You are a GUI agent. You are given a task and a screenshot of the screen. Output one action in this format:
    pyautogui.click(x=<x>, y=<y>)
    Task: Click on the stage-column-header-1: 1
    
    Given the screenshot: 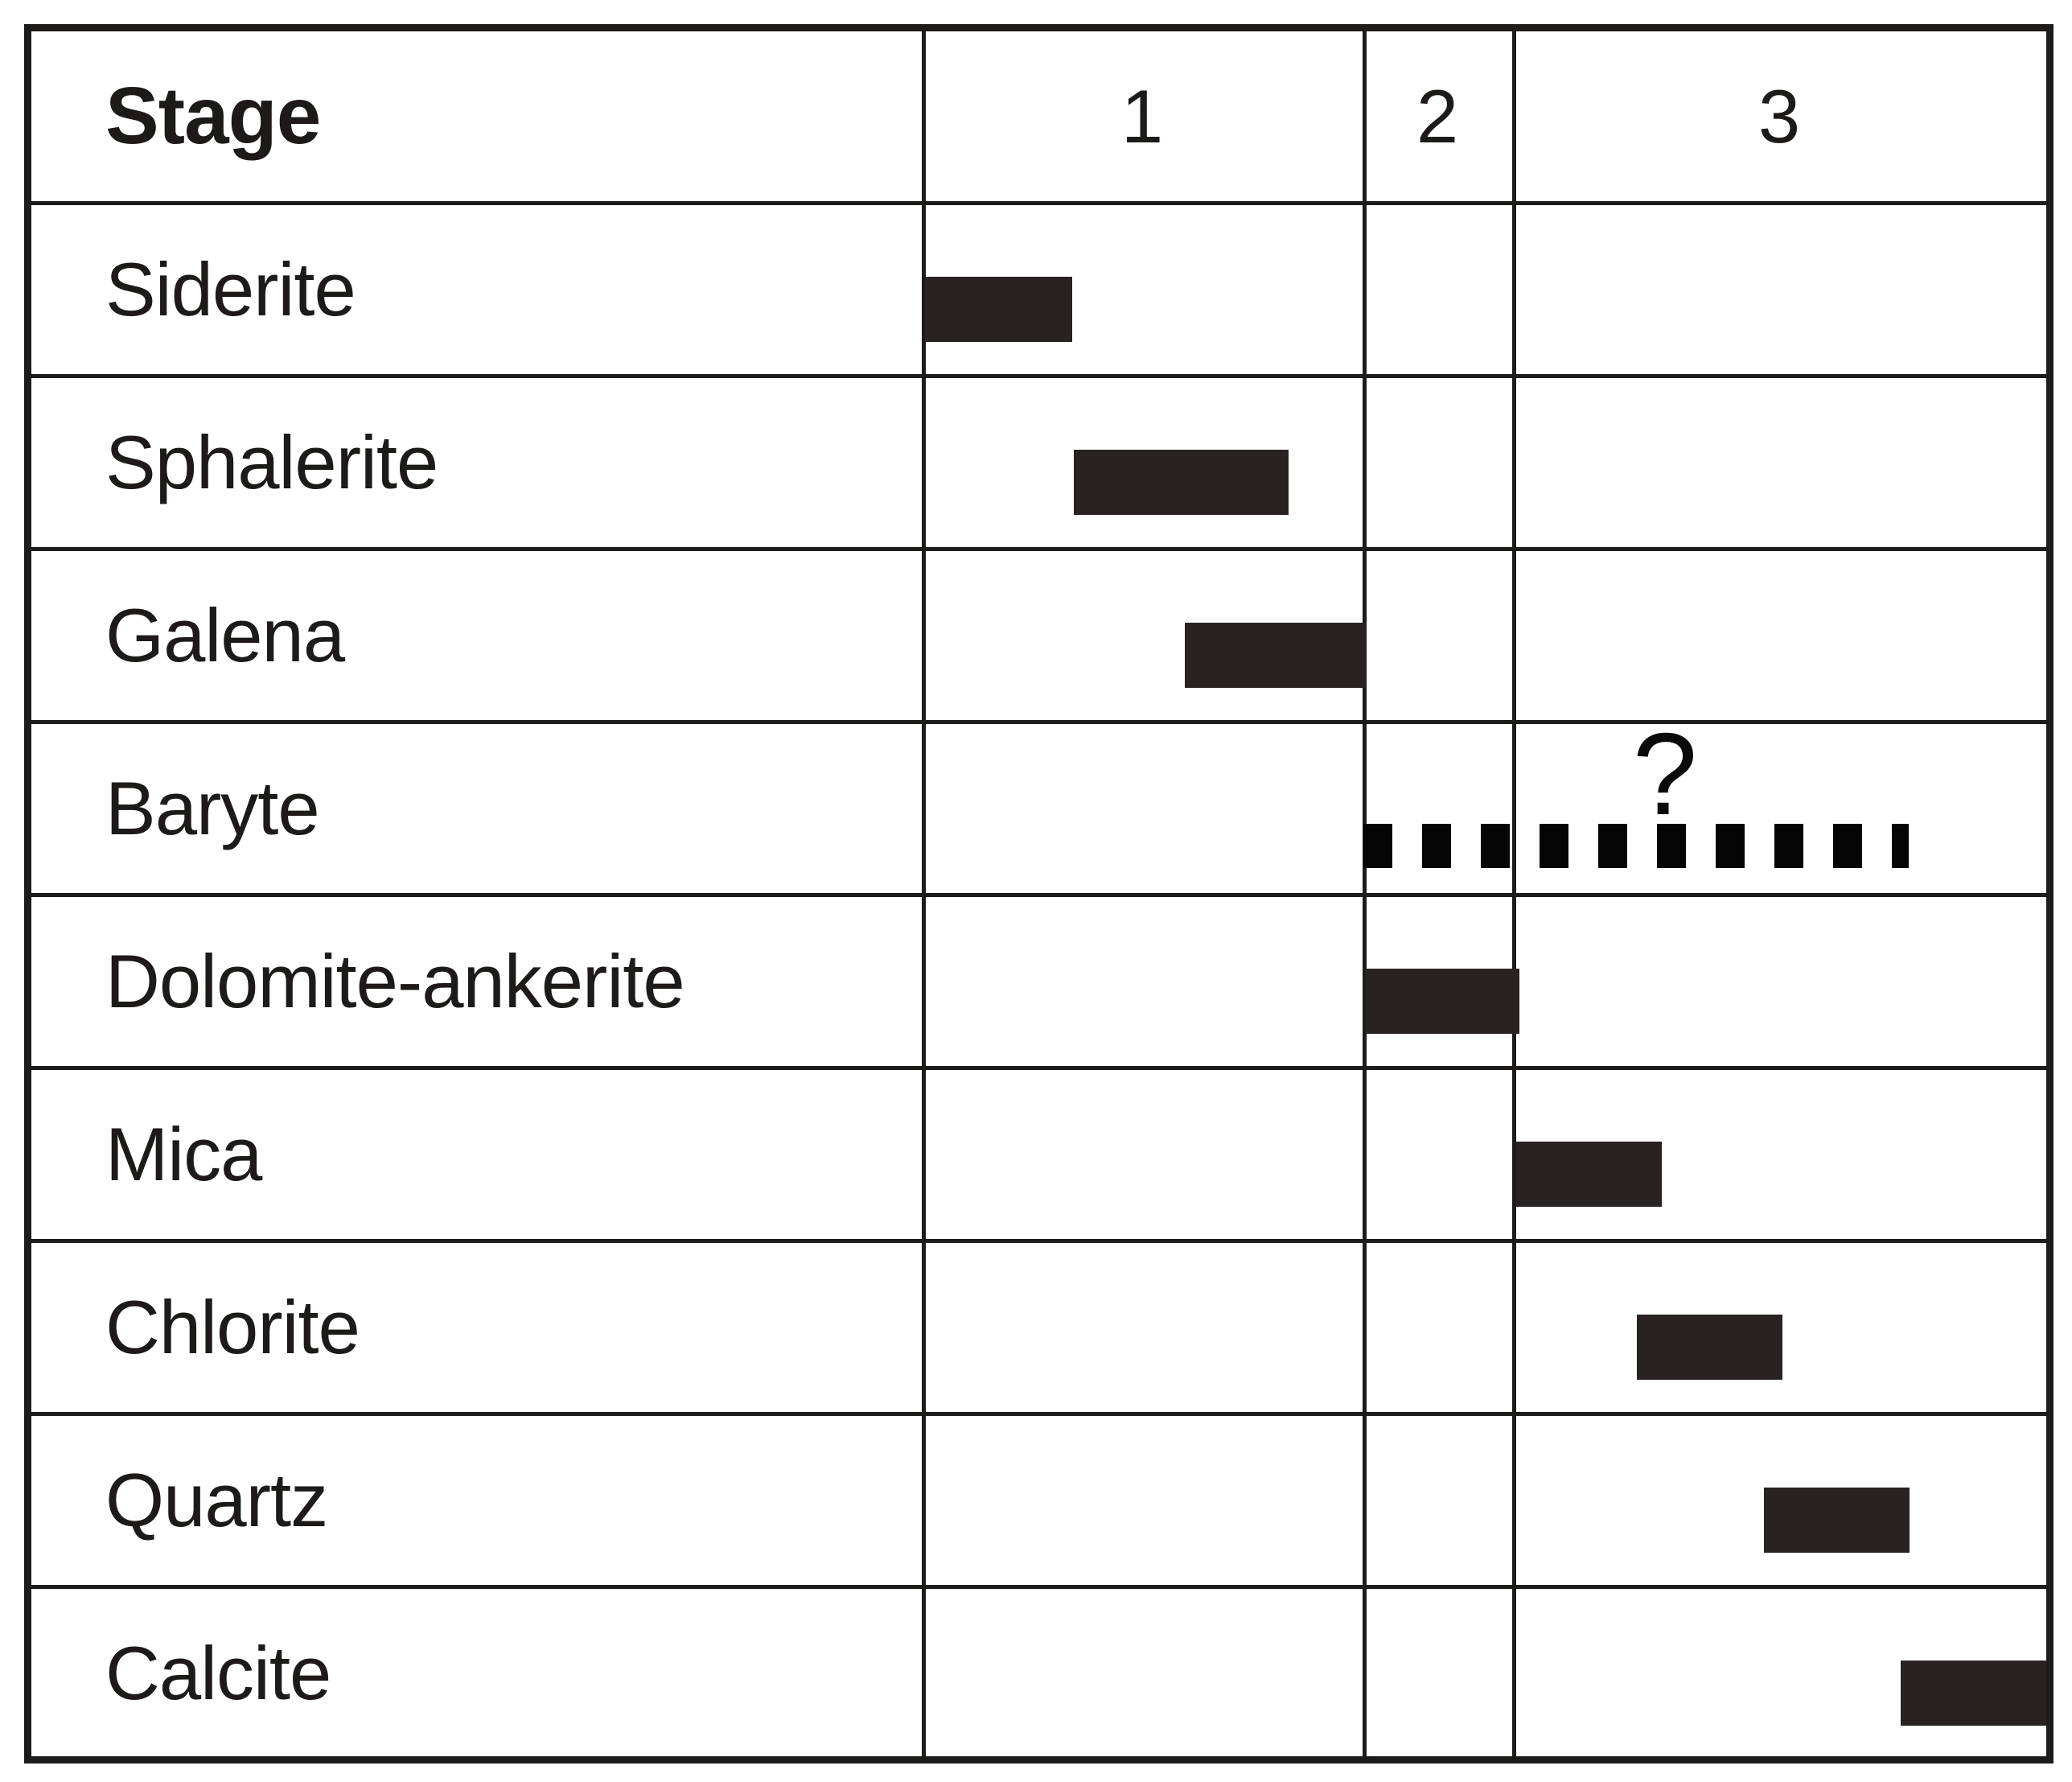 What is the action you would take?
    pyautogui.click(x=1142, y=116)
    